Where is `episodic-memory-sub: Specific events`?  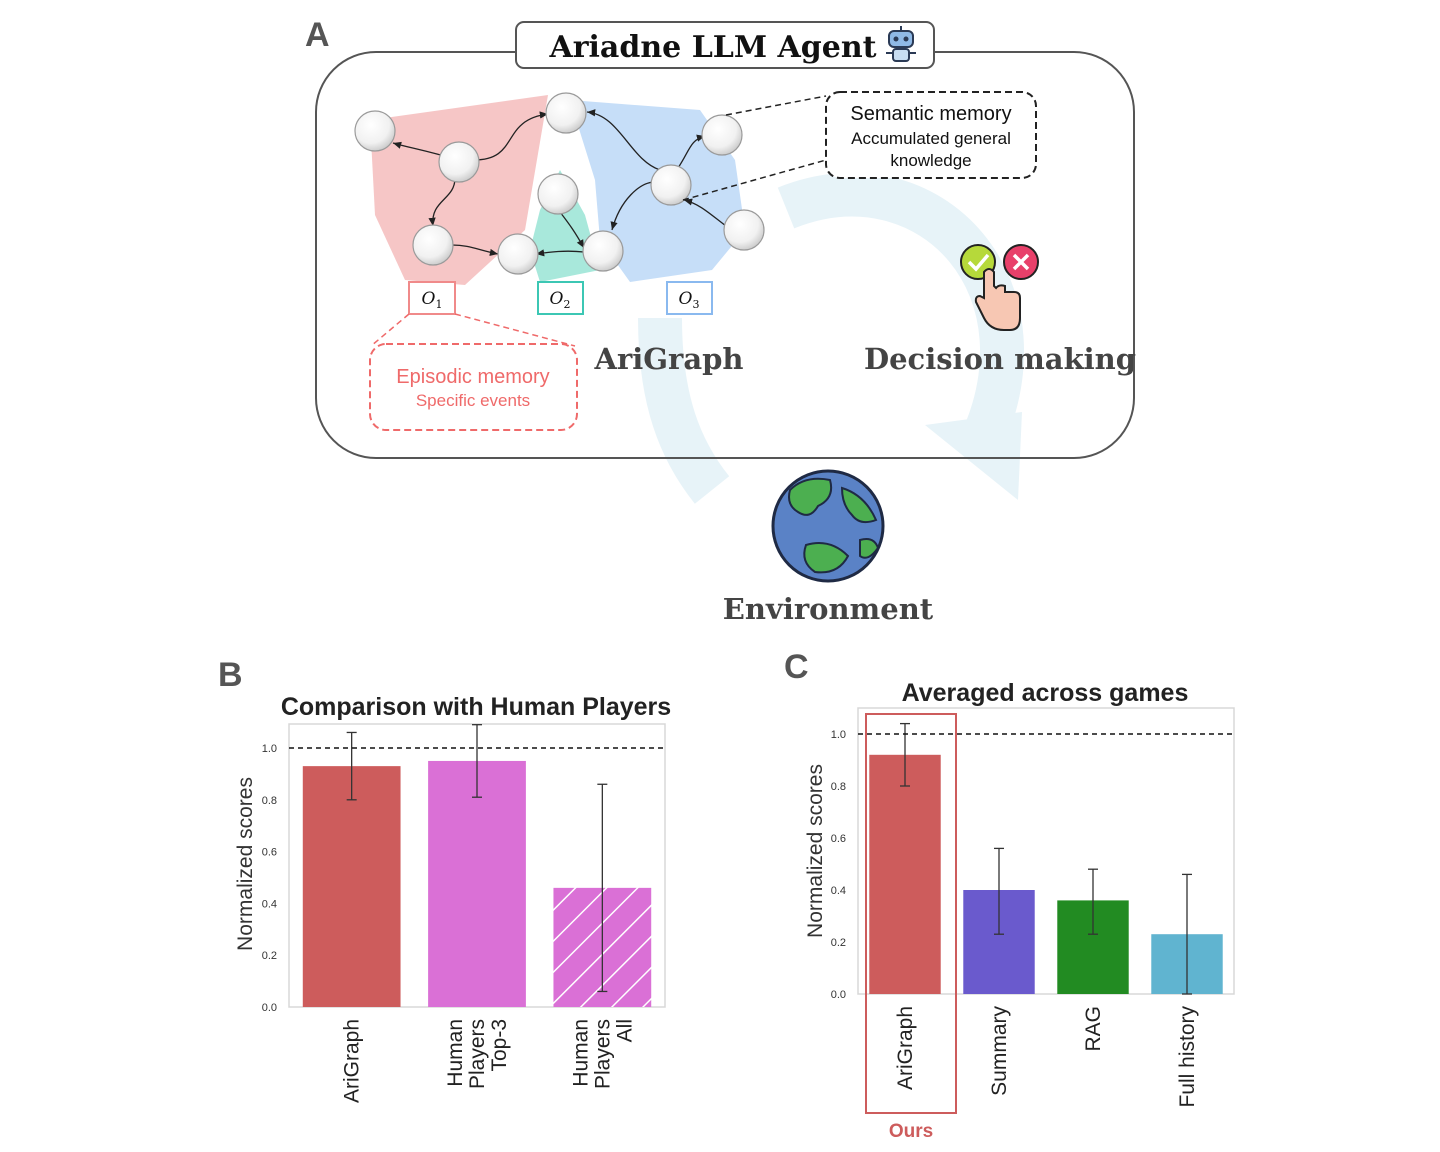 episodic-memory-sub: Specific events is located at coordinates (473, 400).